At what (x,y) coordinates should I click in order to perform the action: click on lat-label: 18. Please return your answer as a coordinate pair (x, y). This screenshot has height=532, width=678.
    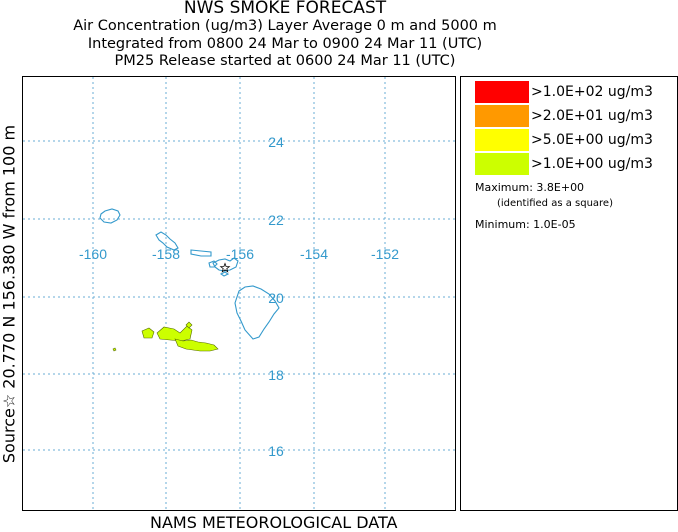
    Looking at the image, I should click on (276, 375).